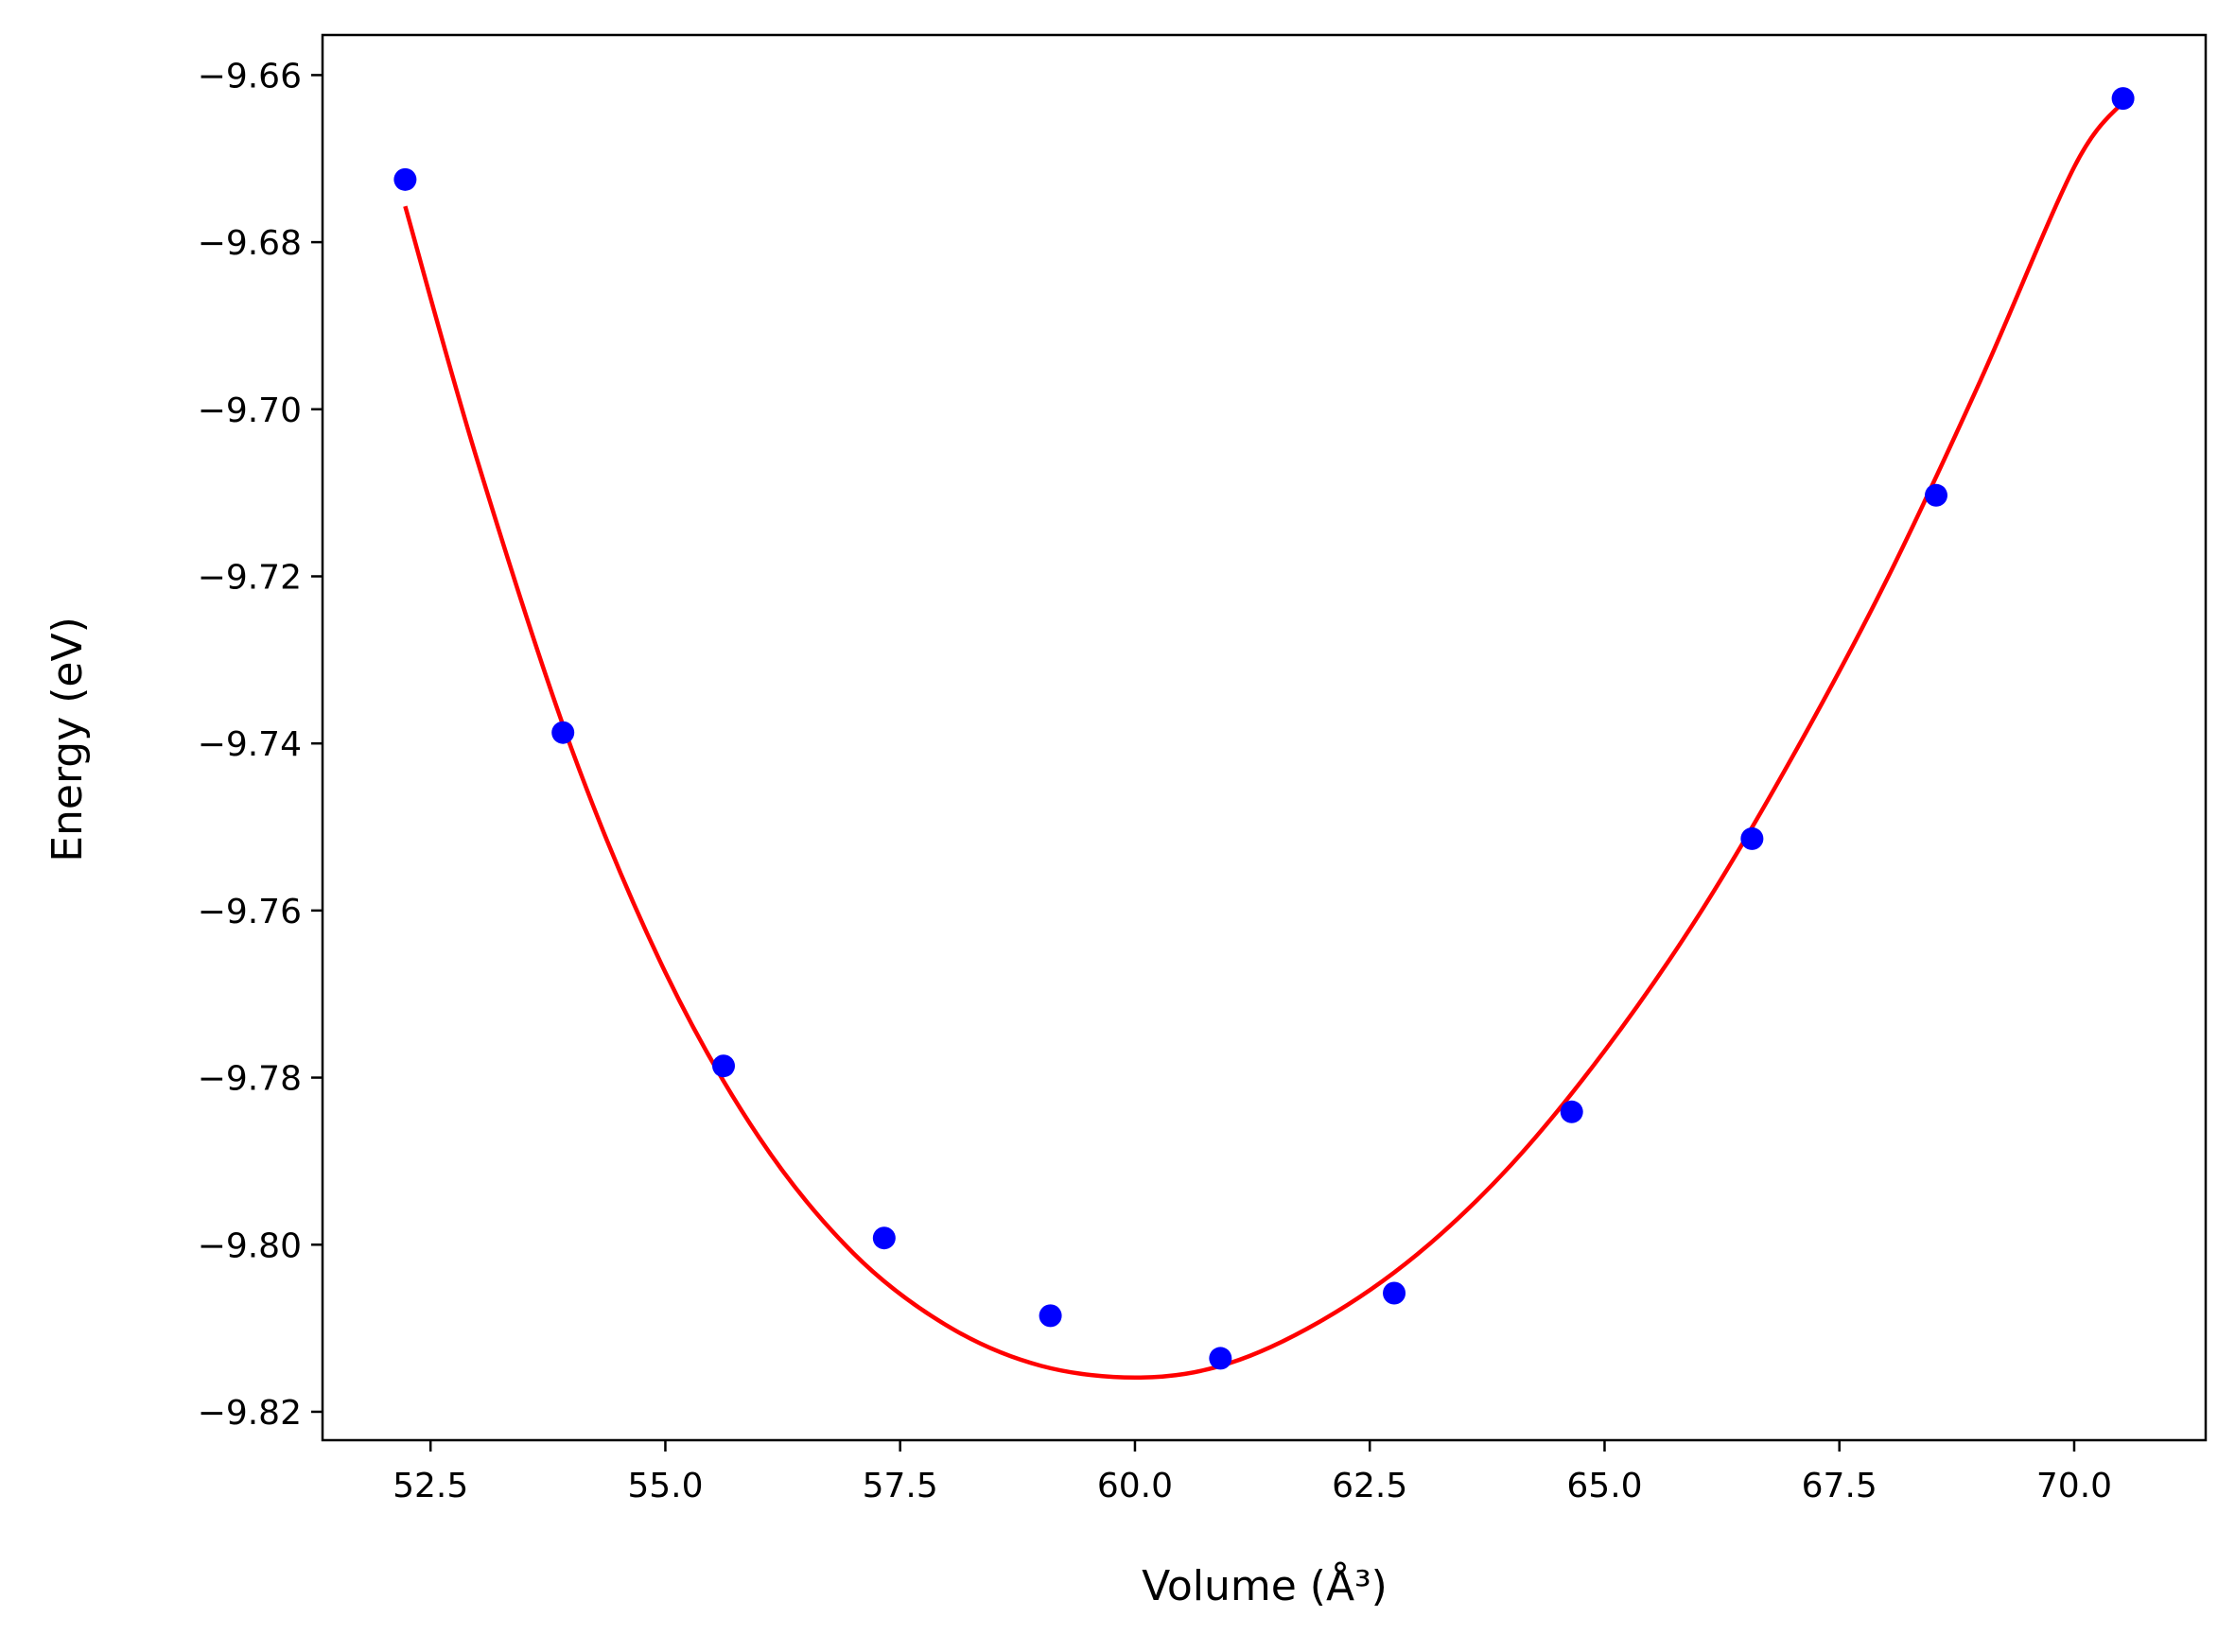 The height and width of the screenshot is (1652, 2235). Describe the element at coordinates (250, 411) in the screenshot. I see `y-tick-label: −9.70` at that location.